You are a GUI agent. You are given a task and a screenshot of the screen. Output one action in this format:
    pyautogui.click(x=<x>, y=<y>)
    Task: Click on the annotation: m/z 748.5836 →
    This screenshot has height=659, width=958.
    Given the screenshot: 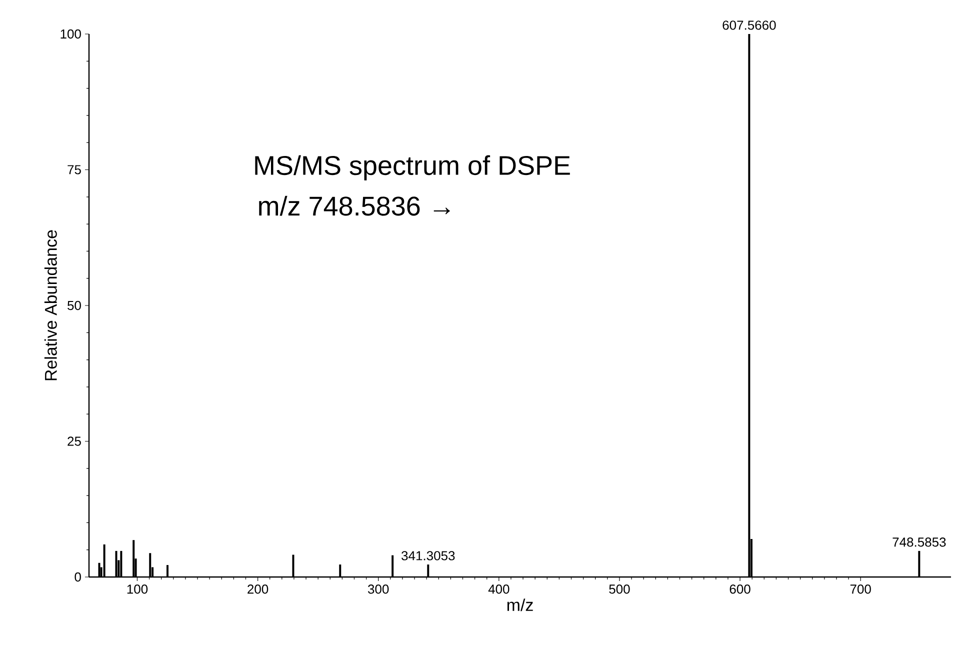 What is the action you would take?
    pyautogui.click(x=354, y=206)
    